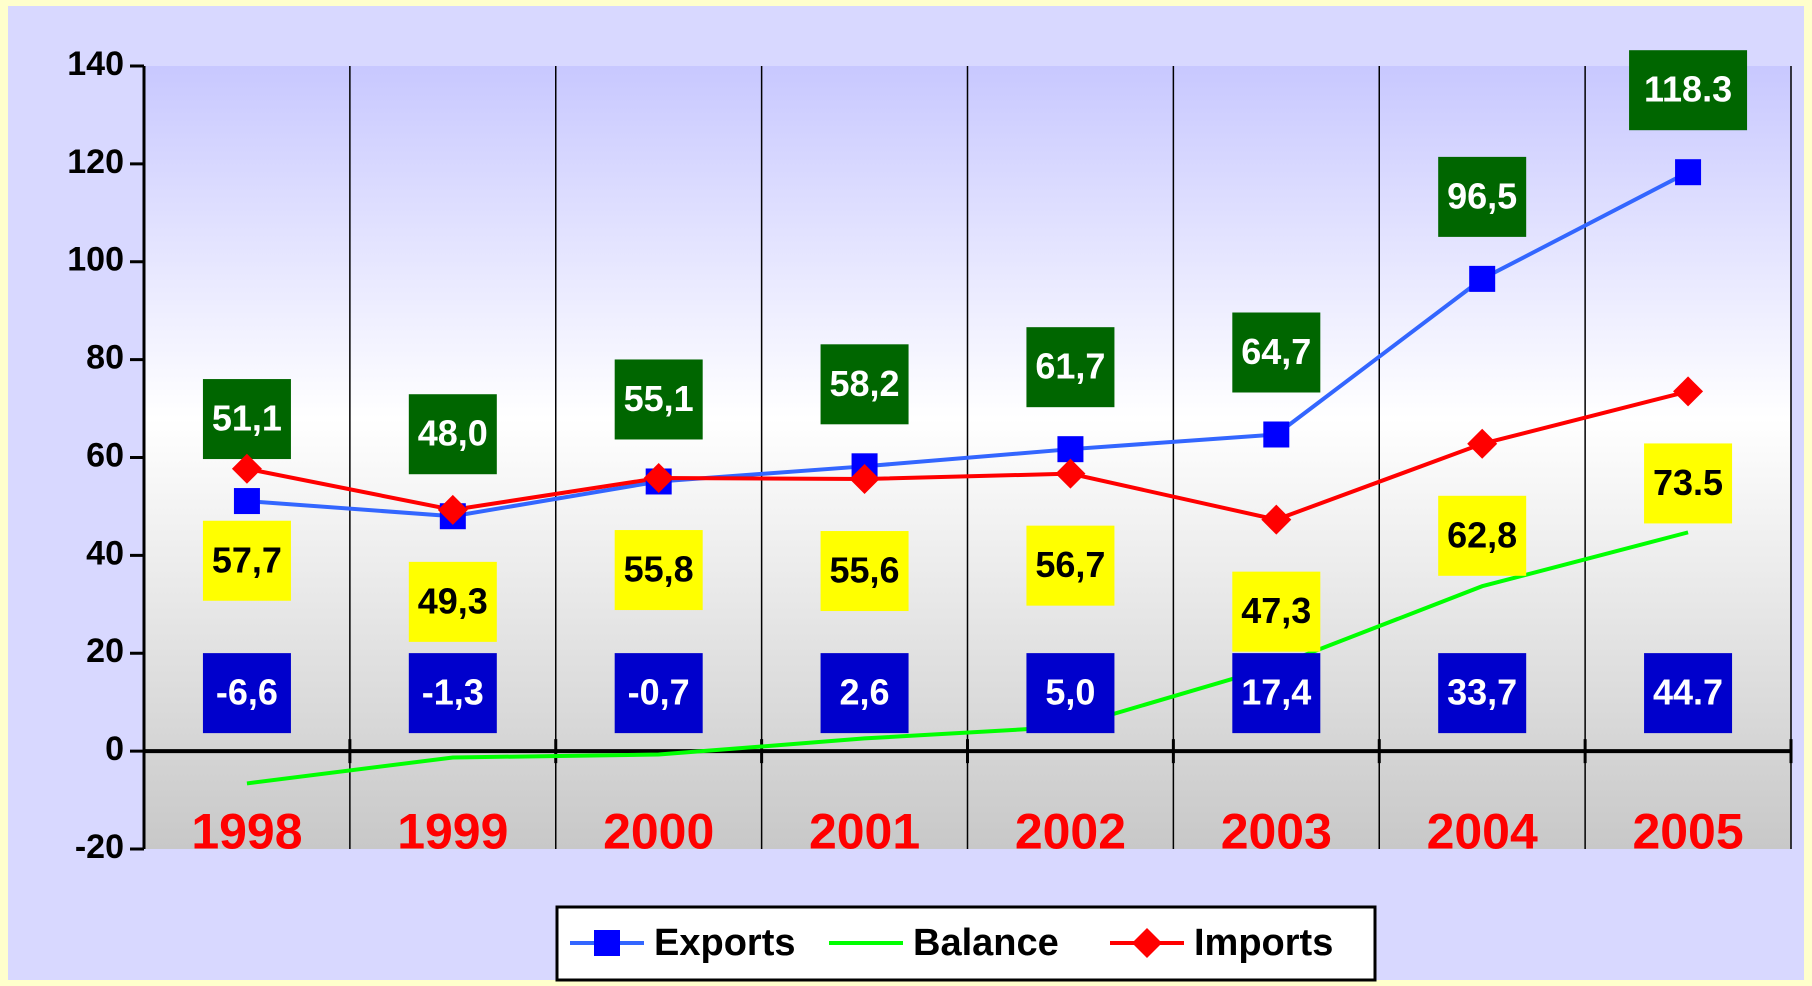 The width and height of the screenshot is (1812, 986). What do you see at coordinates (1482, 831) in the screenshot?
I see `x-tick-label: 2004` at bounding box center [1482, 831].